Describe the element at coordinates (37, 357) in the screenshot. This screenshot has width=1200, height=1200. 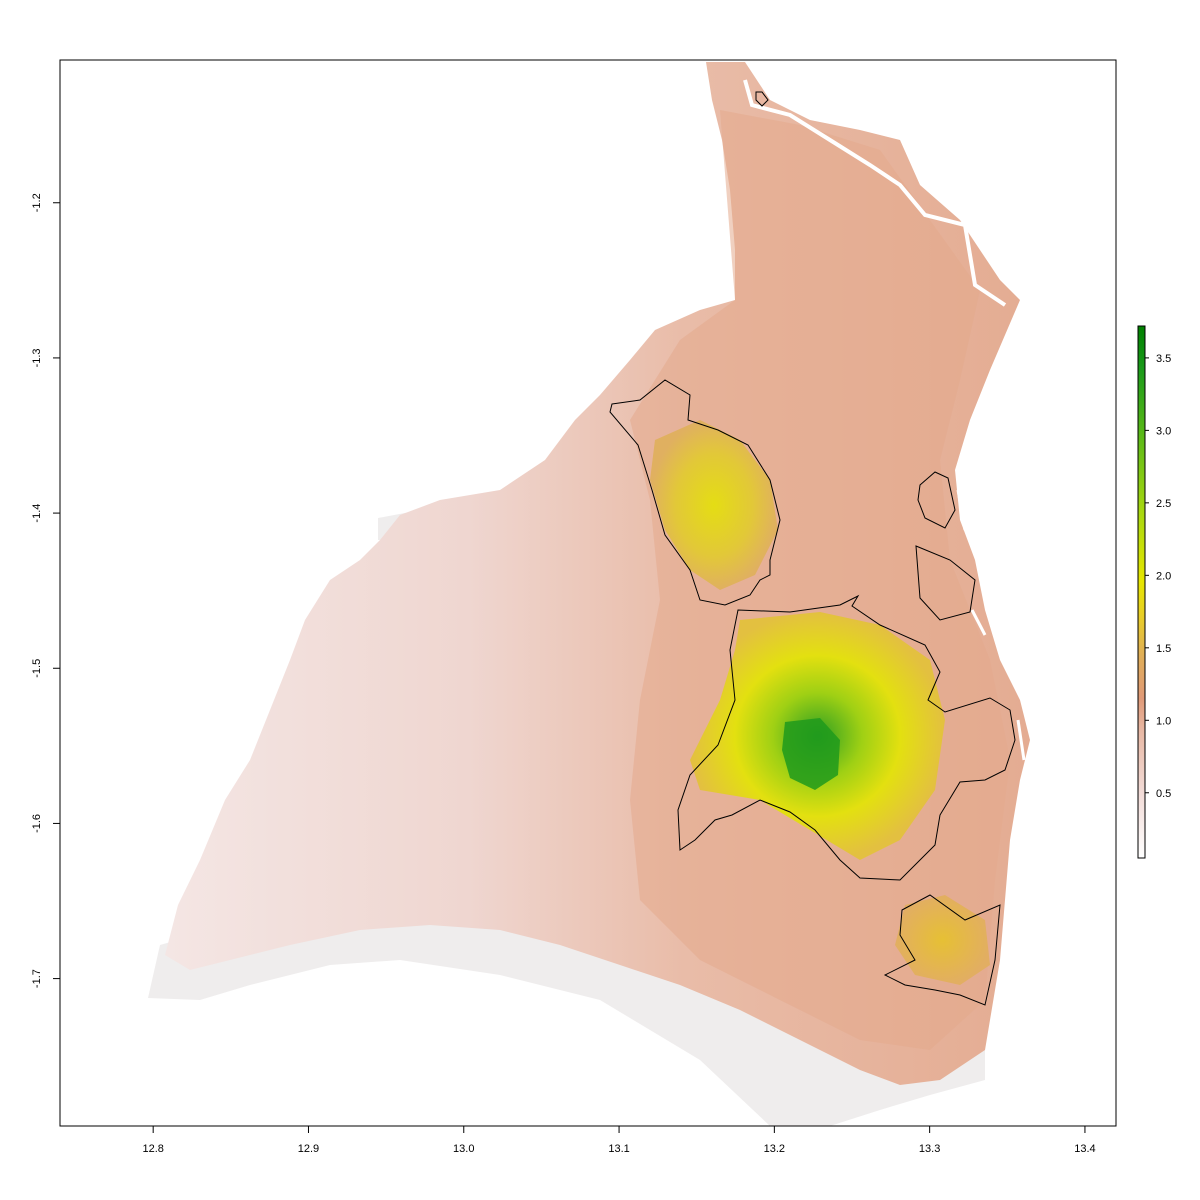
I see `y-tick-label: -1.3` at that location.